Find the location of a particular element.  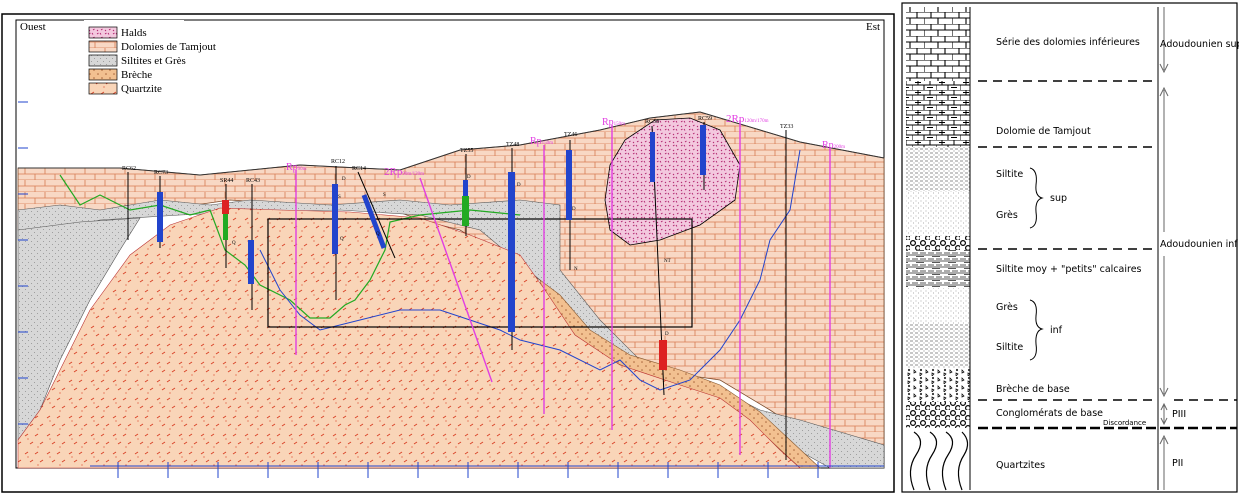

svg-text: N is located at coordinates (576, 269).